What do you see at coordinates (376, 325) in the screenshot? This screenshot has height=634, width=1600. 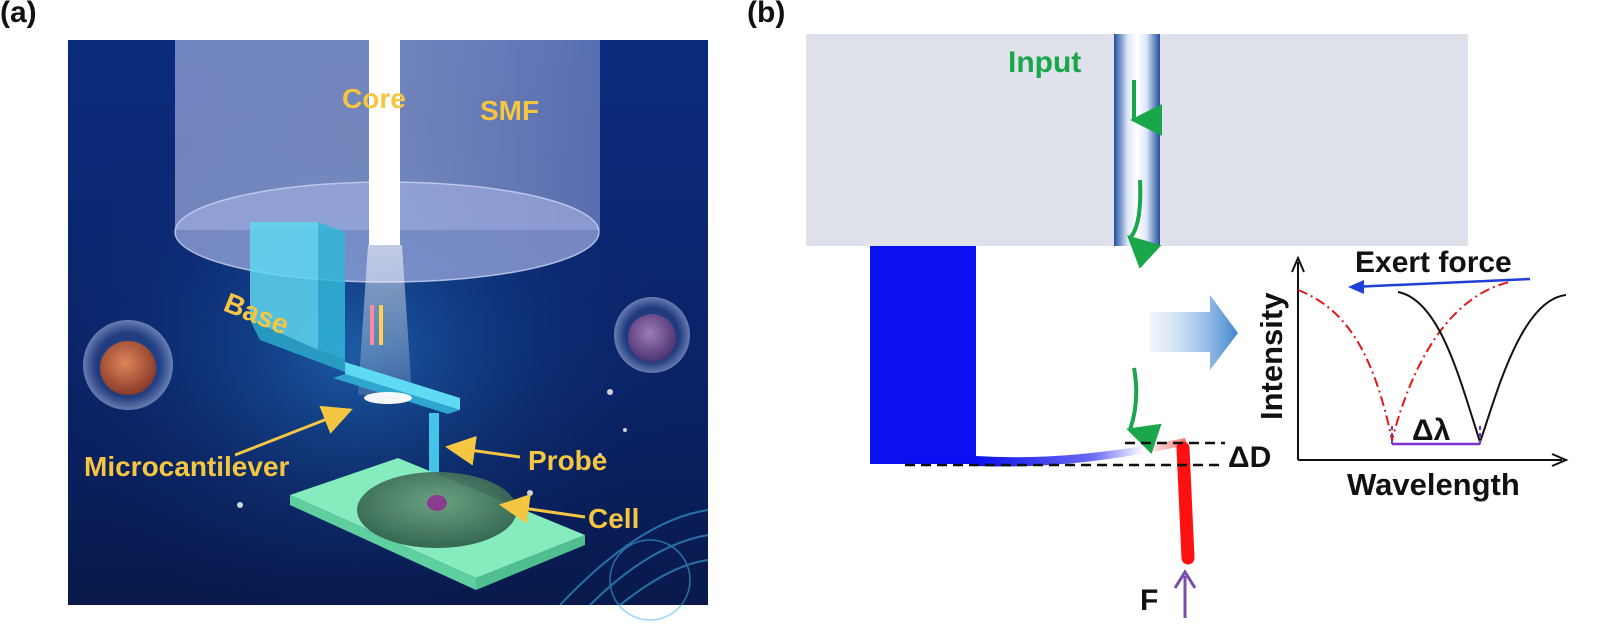 I see `oscillation-arrows-icon` at bounding box center [376, 325].